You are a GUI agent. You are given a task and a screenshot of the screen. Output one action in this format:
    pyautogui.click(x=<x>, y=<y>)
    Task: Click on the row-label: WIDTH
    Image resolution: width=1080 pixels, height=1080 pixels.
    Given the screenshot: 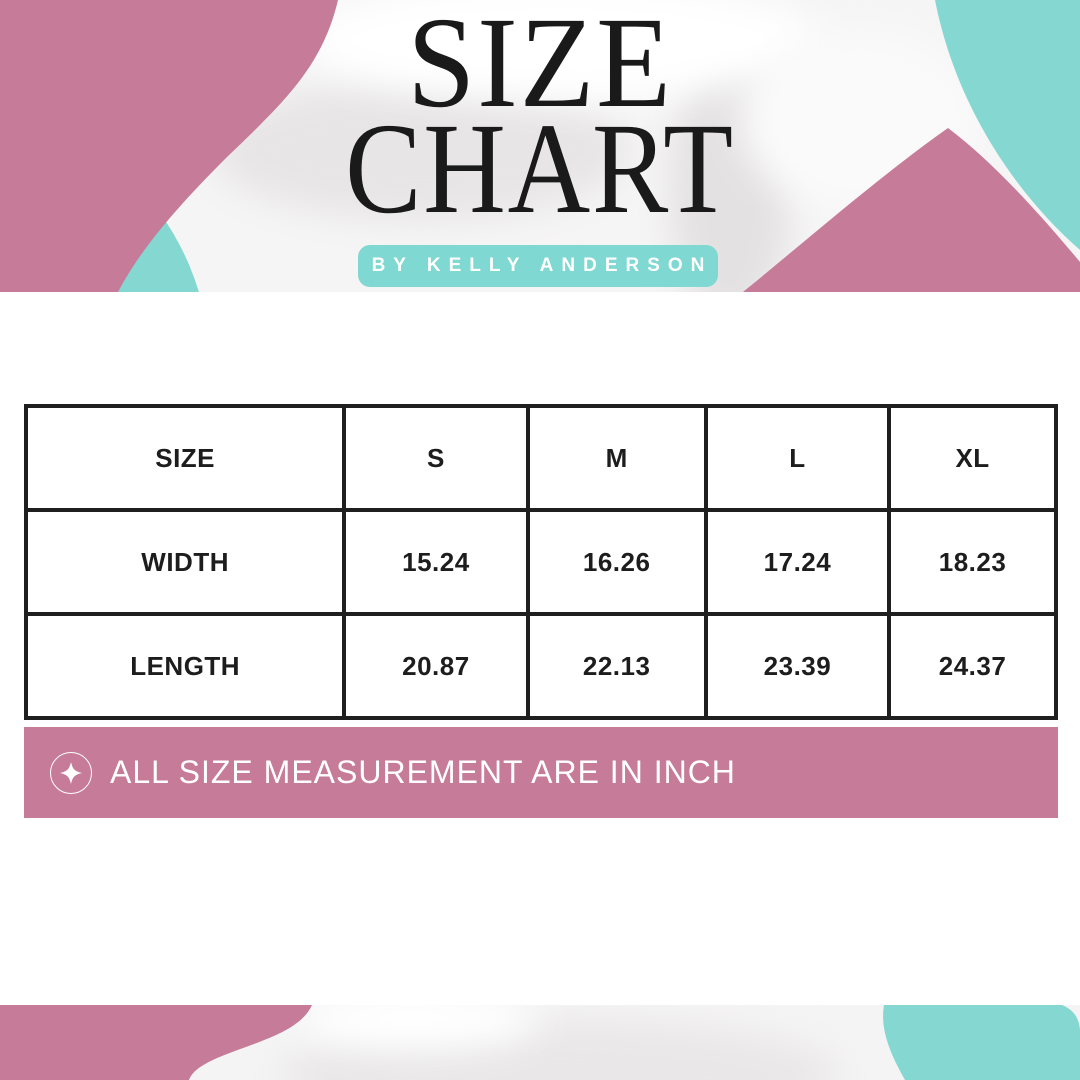 What is the action you would take?
    pyautogui.click(x=185, y=562)
    